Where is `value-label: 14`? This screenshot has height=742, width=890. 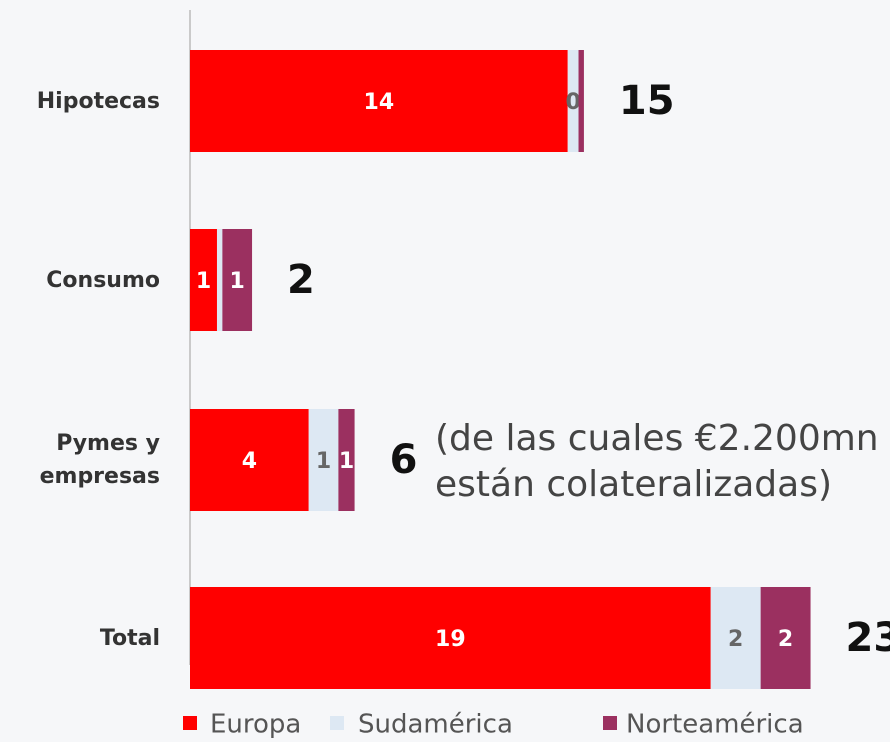 value-label: 14 is located at coordinates (379, 102).